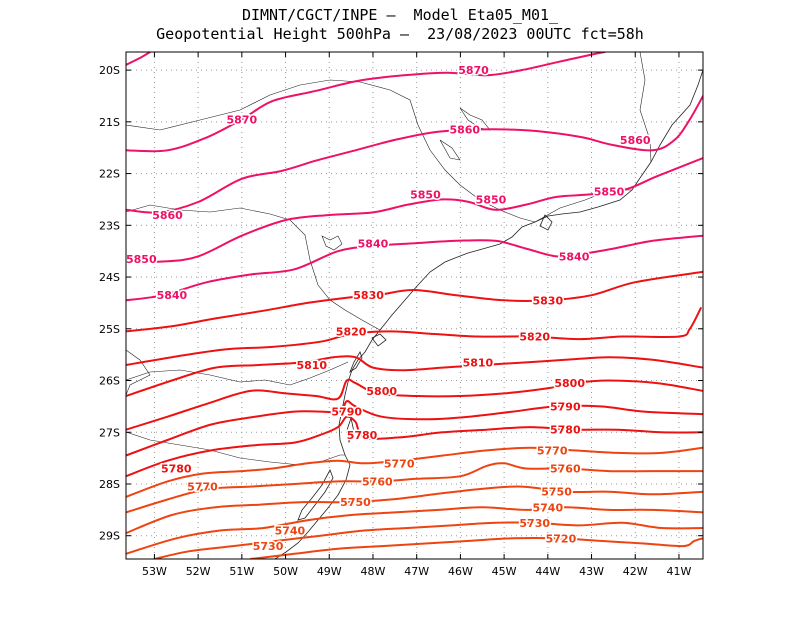 The height and width of the screenshot is (618, 800). What do you see at coordinates (253, 267) in the screenshot?
I see `state-border-sp-pr` at bounding box center [253, 267].